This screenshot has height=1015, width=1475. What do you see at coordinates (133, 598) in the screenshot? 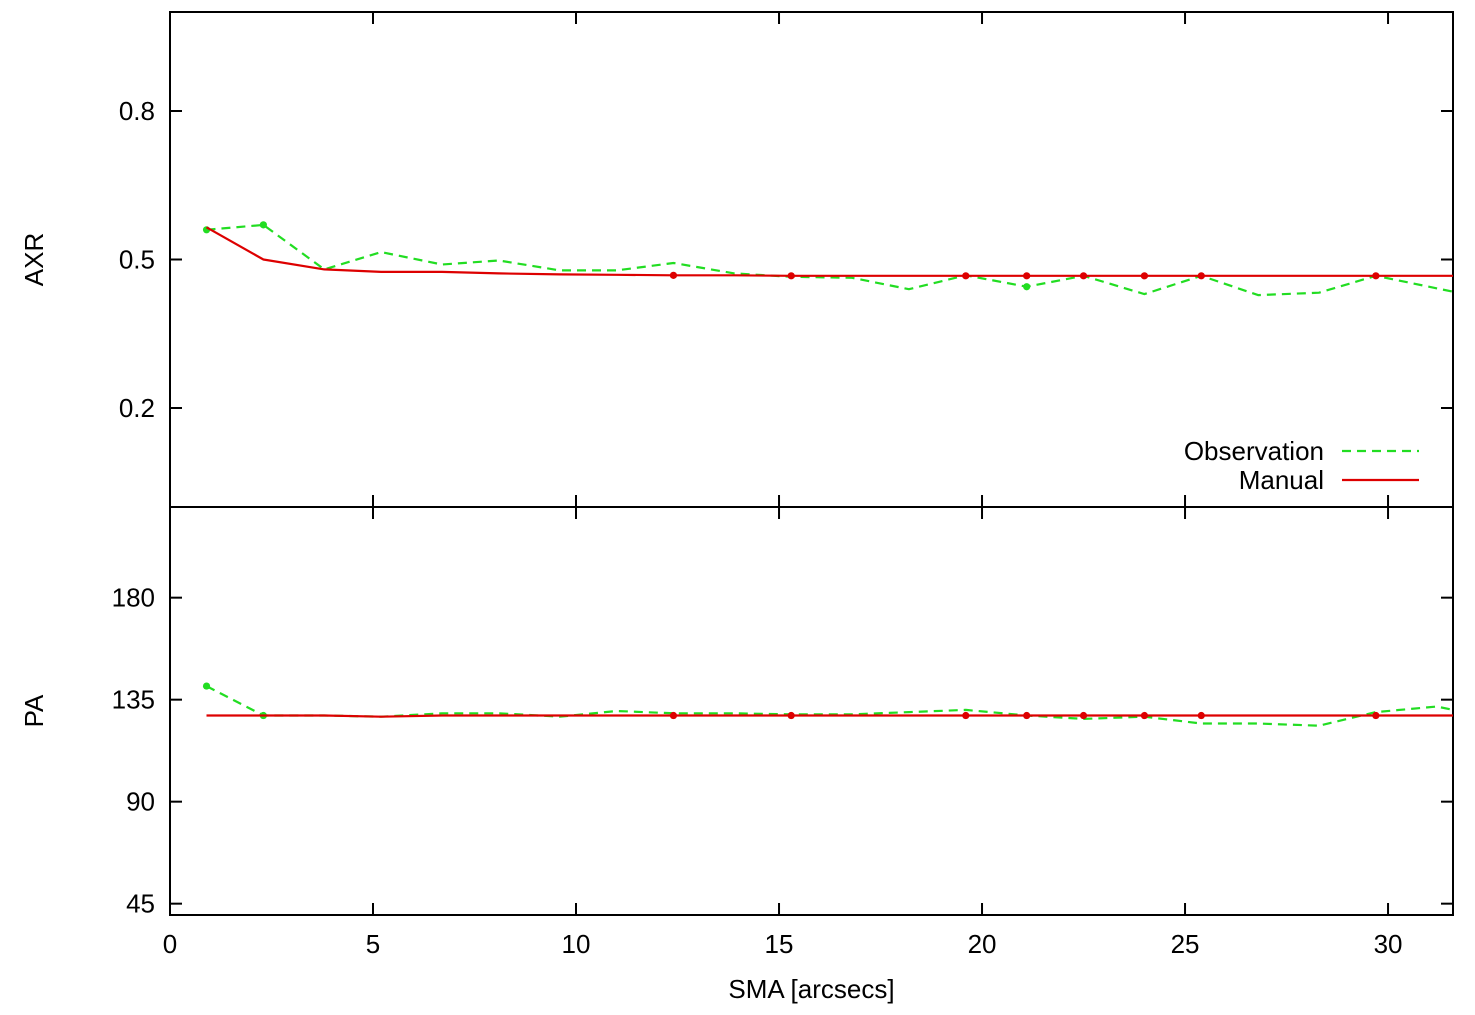
I see `pa-y-tick-label: 180` at bounding box center [133, 598].